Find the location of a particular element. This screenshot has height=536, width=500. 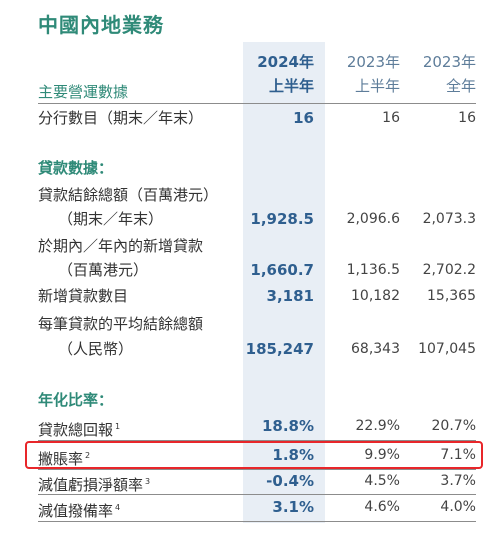

value-2024h1: 3,181 is located at coordinates (290, 296).